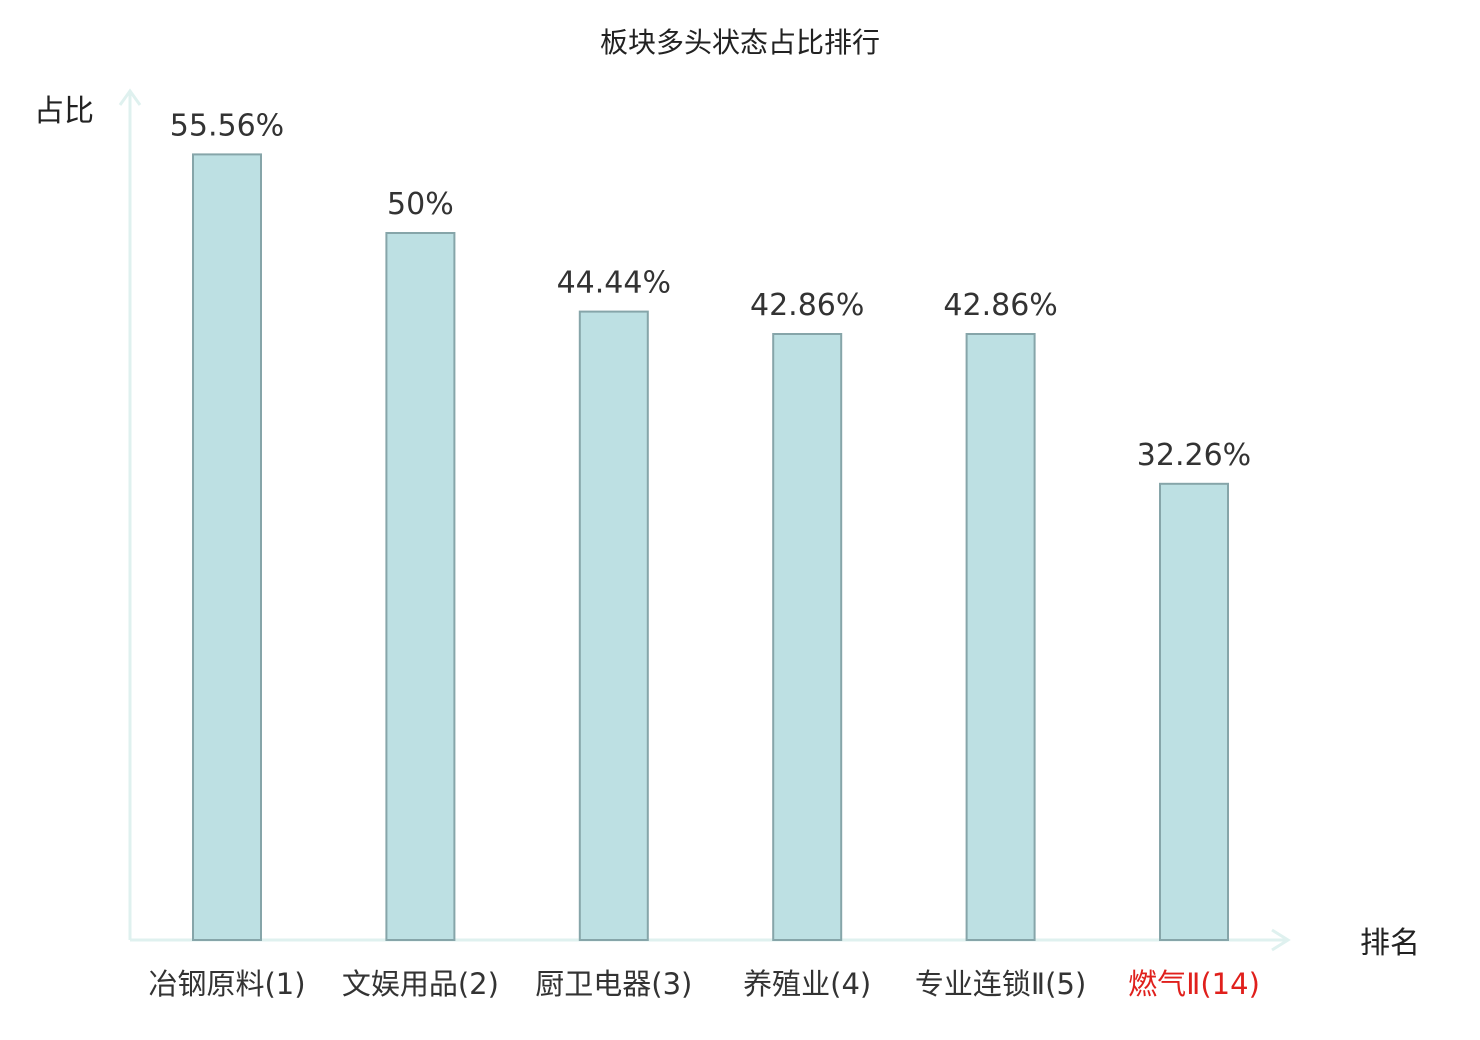 This screenshot has height=1040, width=1480. I want to click on bar-value-label: 32.26%, so click(1194, 455).